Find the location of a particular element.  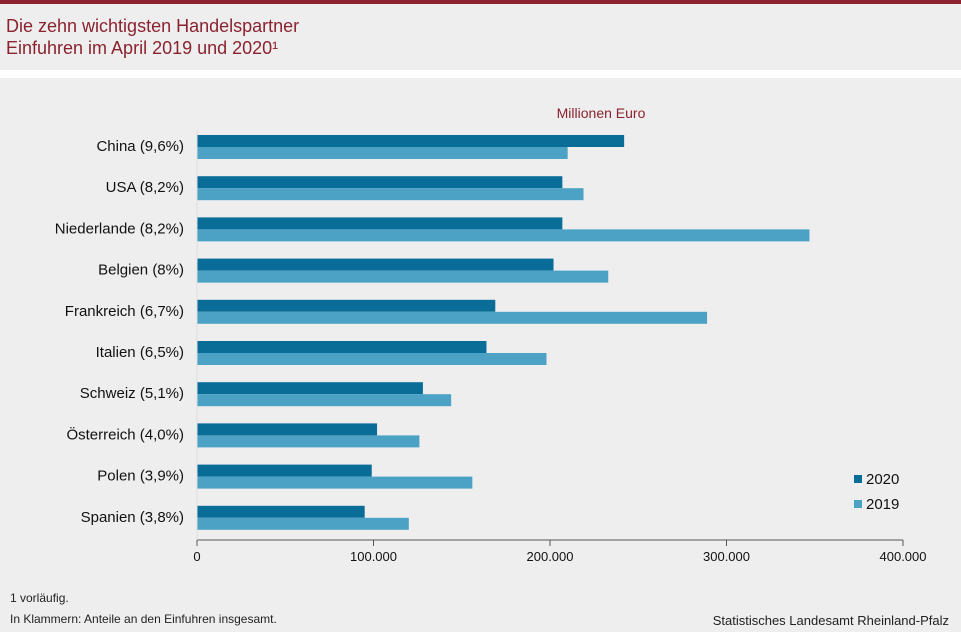

category-label: China (9,6%) is located at coordinates (140, 146).